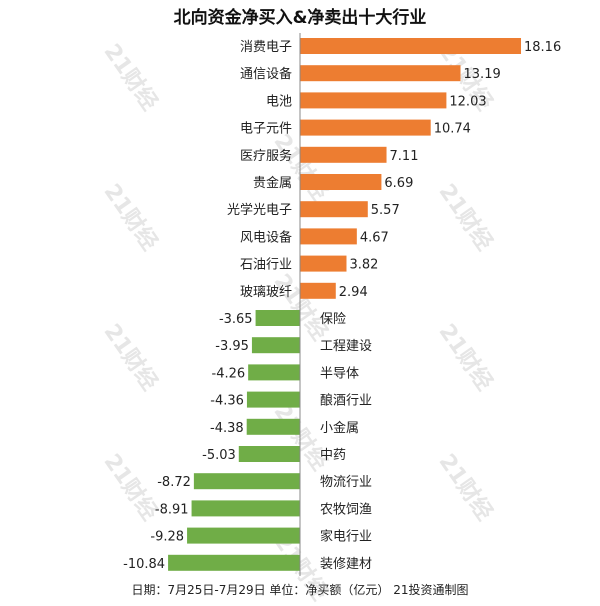 This screenshot has width=600, height=606. I want to click on bar-农牧饲渔, so click(245, 508).